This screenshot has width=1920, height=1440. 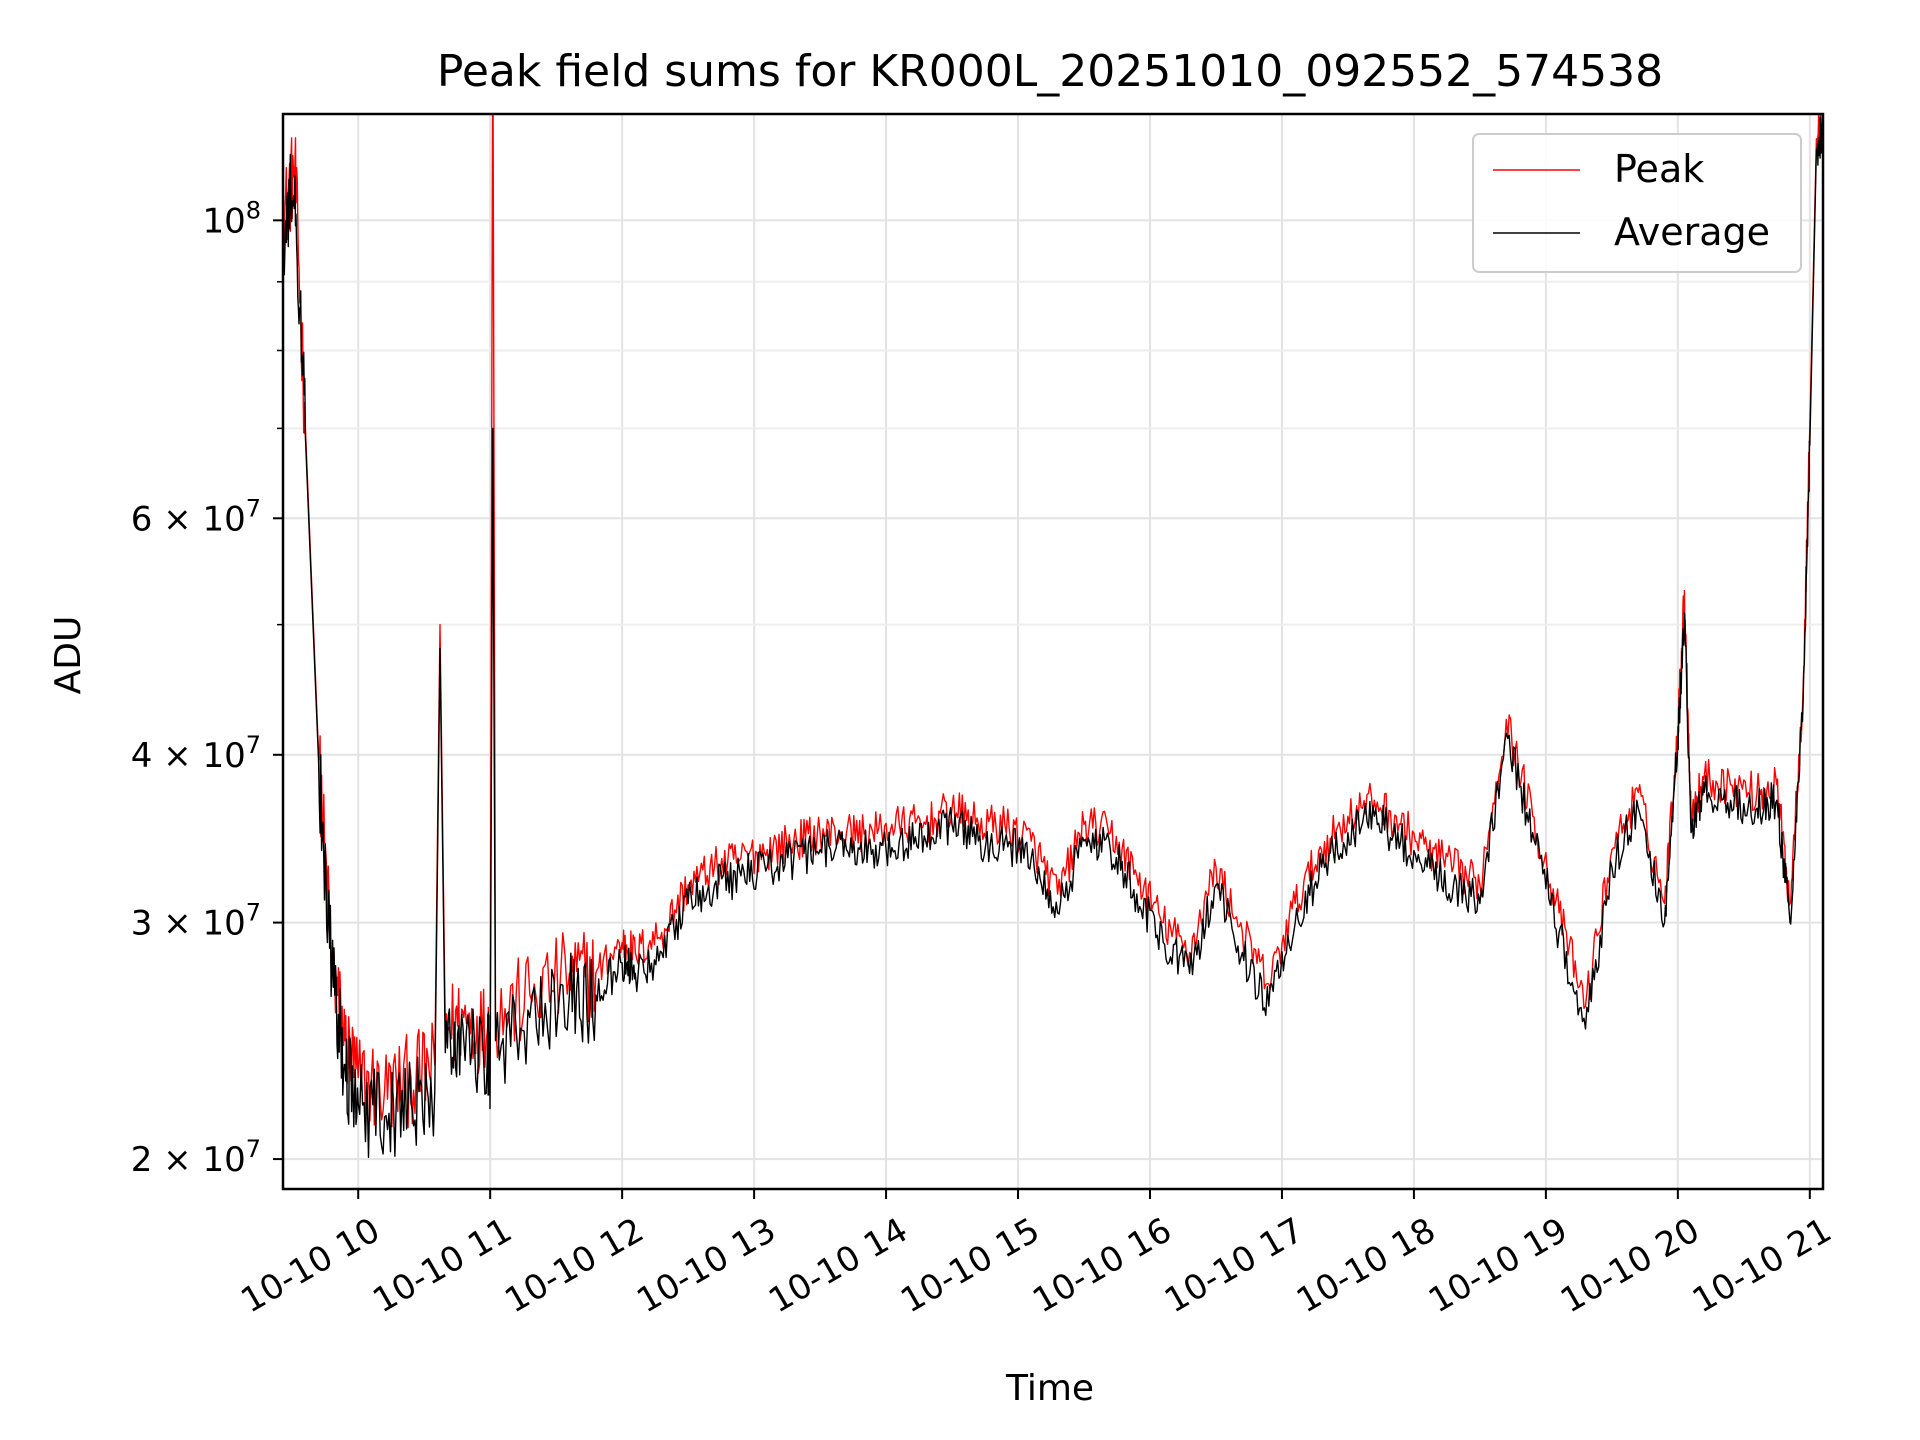 What do you see at coordinates (1692, 232) in the screenshot?
I see `legend-average-label: Average` at bounding box center [1692, 232].